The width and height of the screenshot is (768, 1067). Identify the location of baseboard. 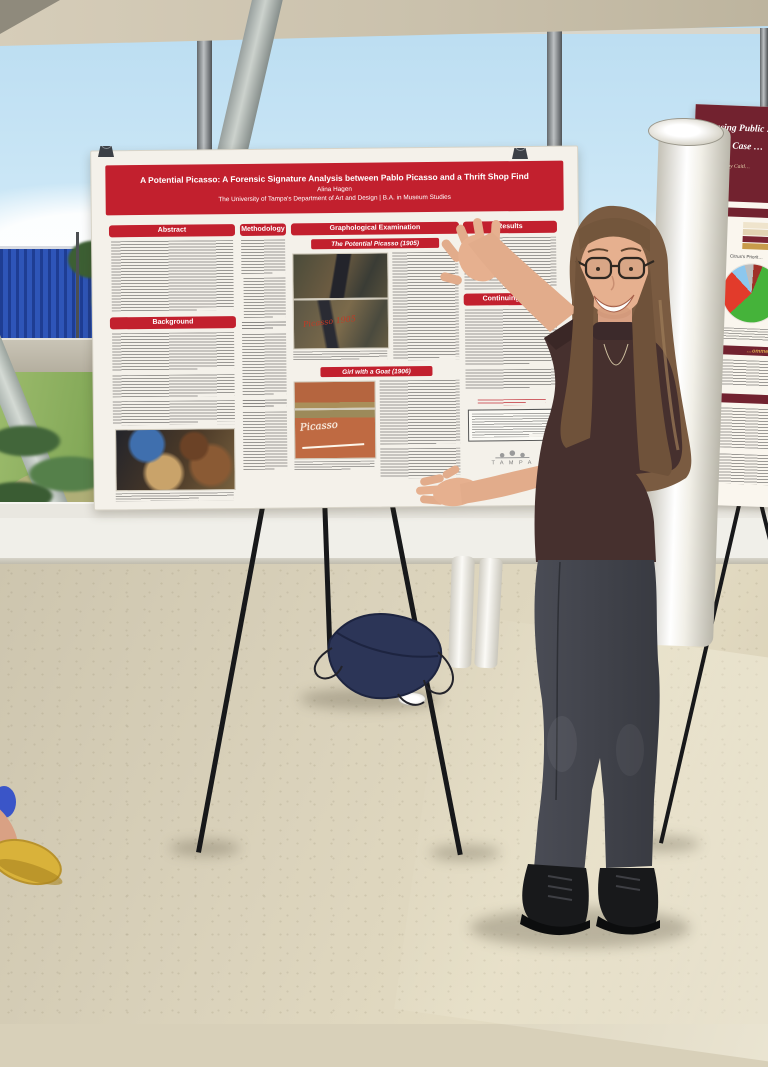
(384, 561).